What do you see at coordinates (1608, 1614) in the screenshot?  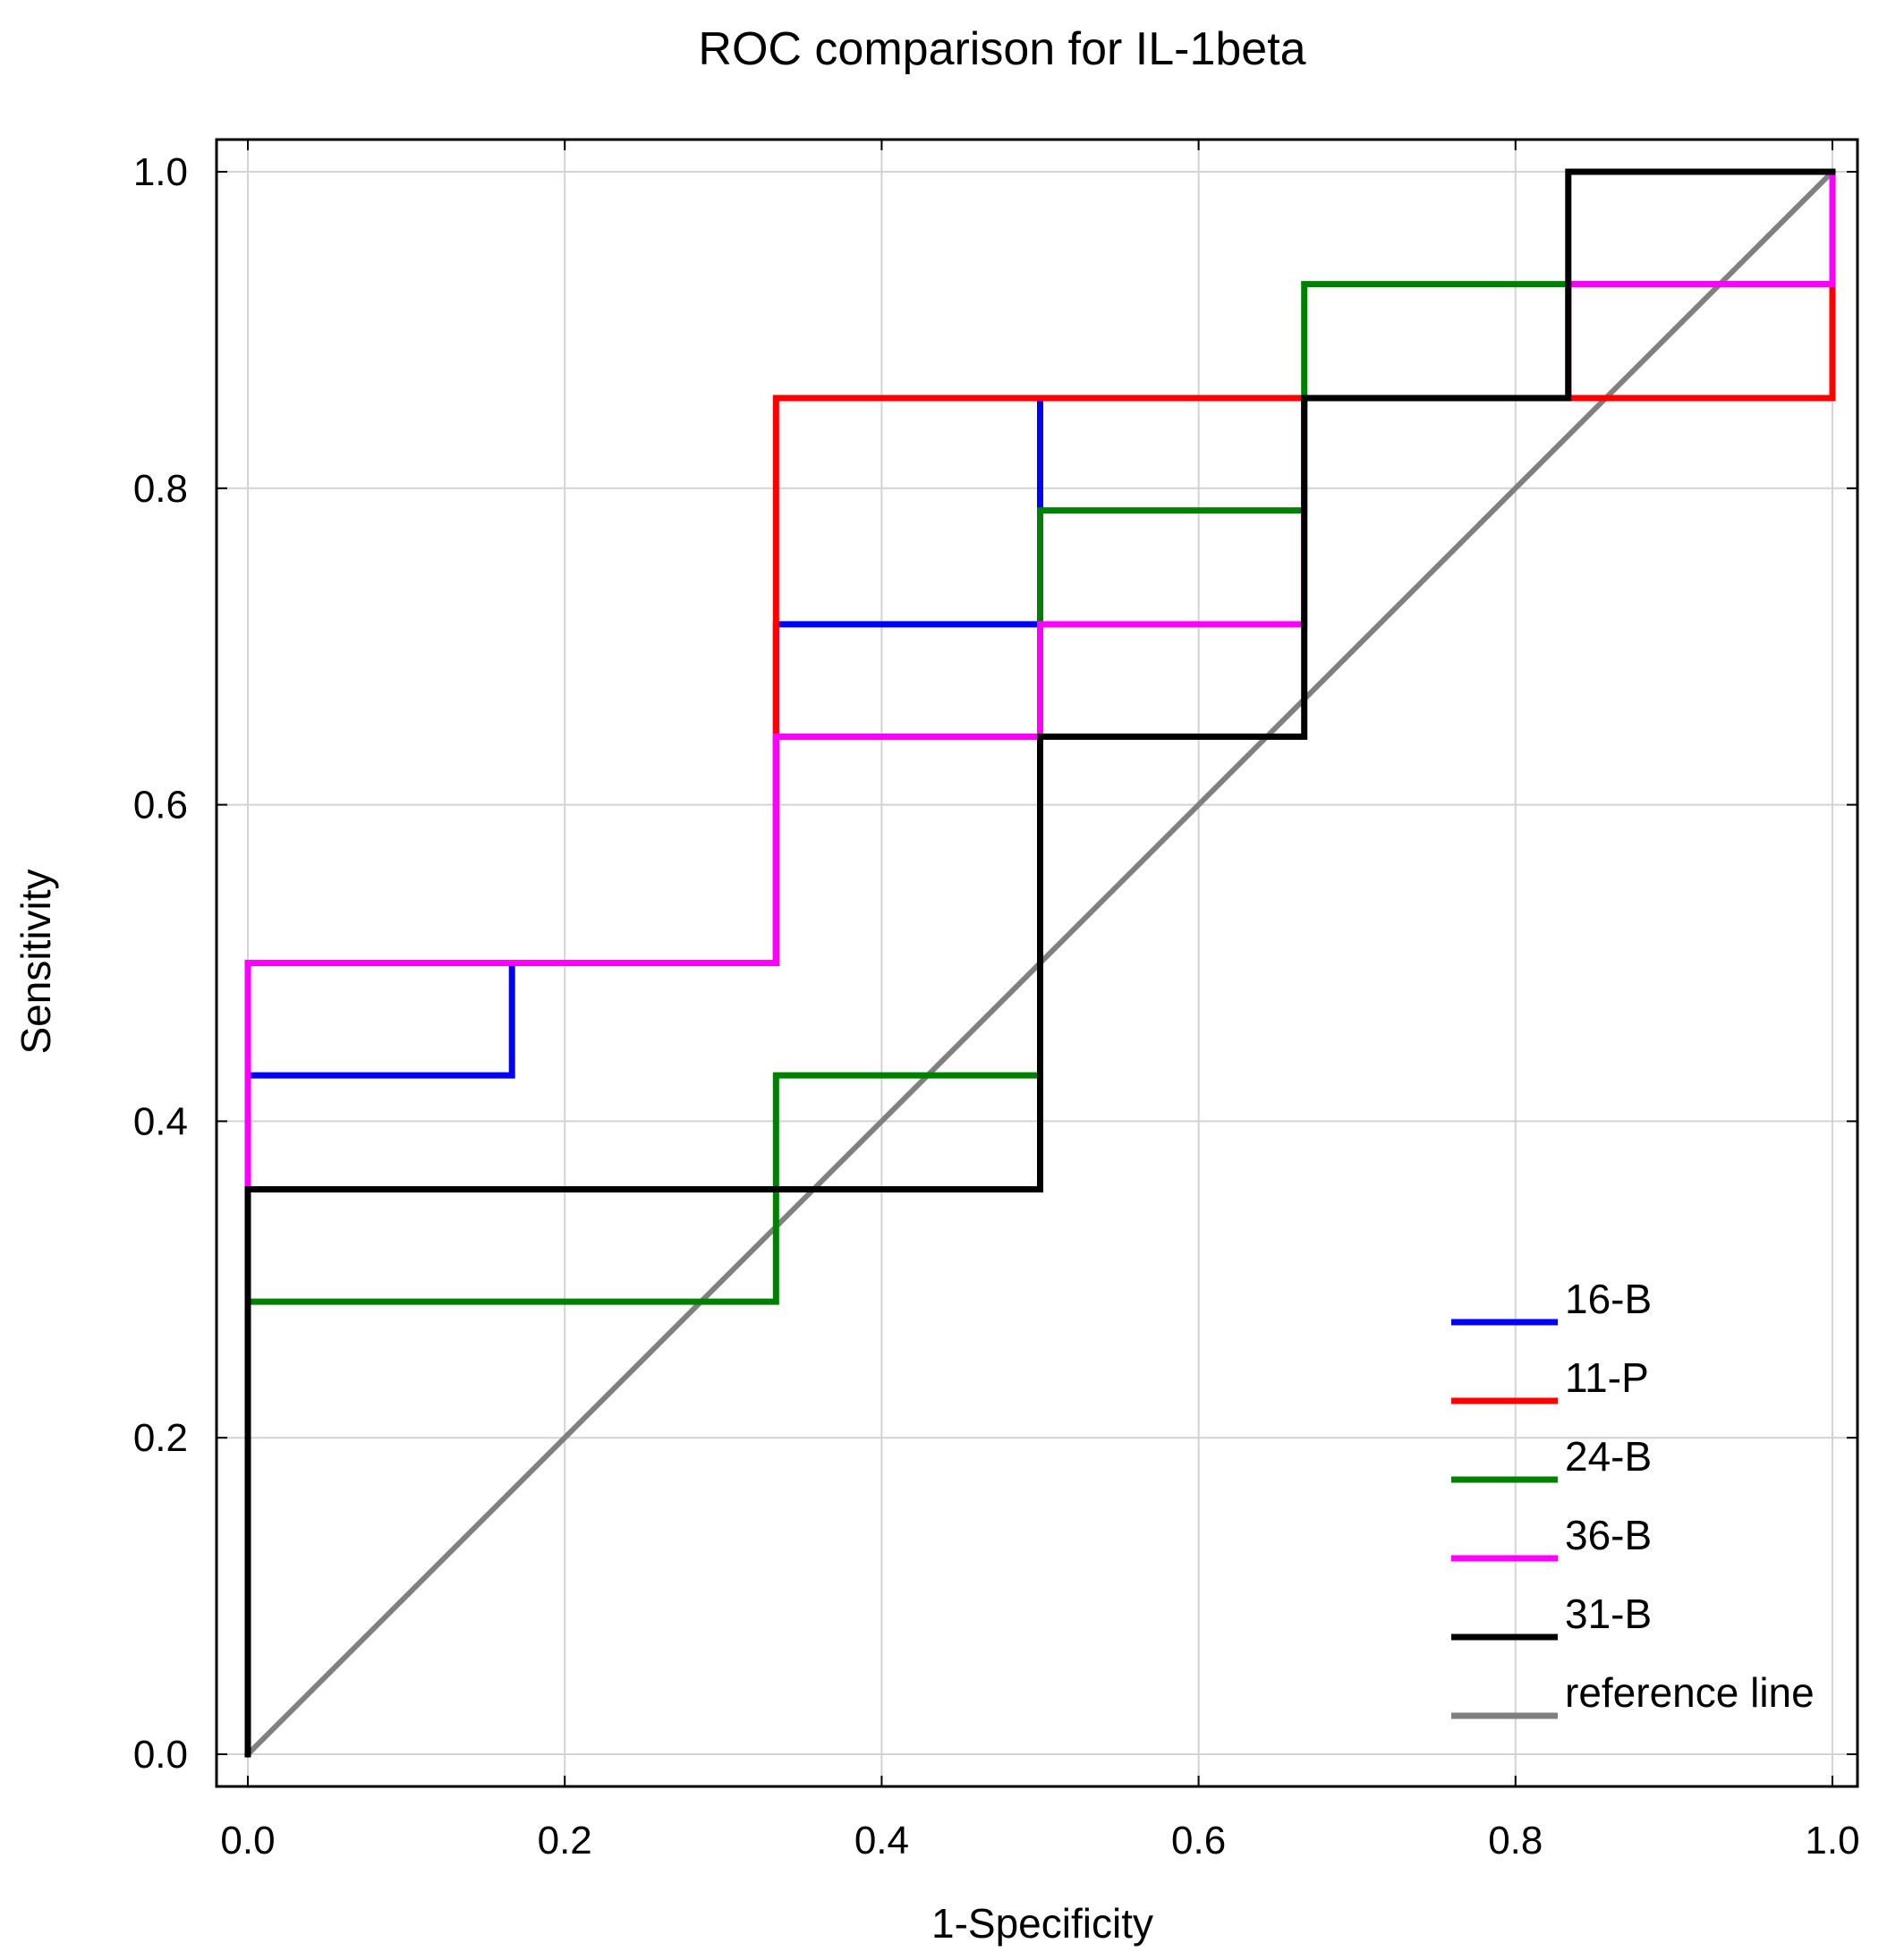 I see `legend-label-31-b: 31-B` at bounding box center [1608, 1614].